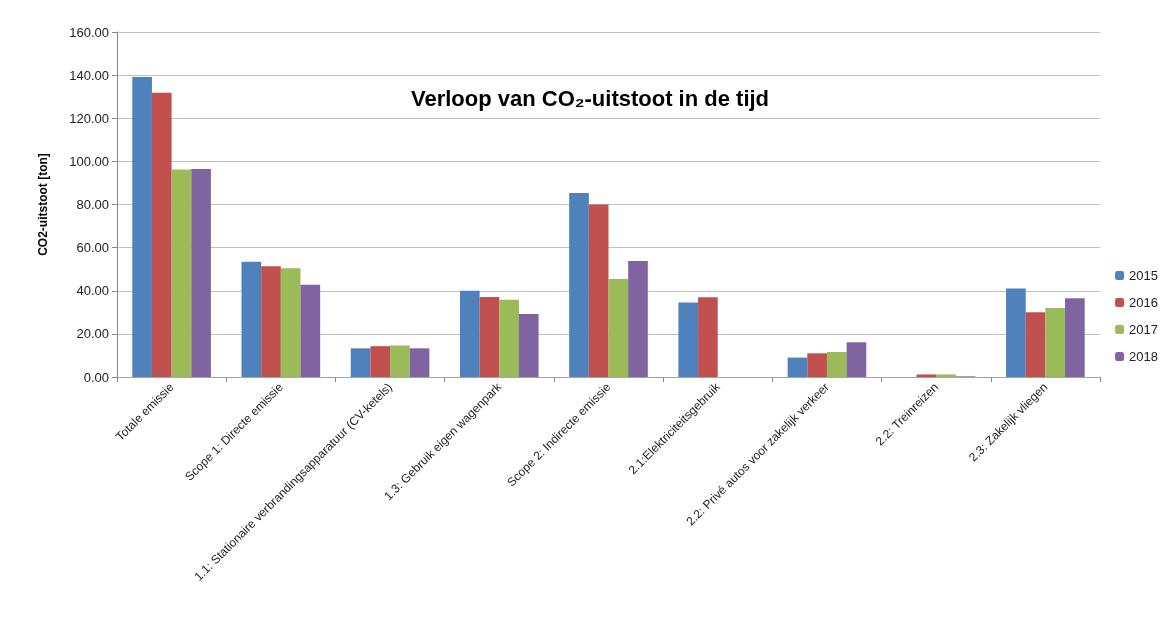 The height and width of the screenshot is (632, 1173). Describe the element at coordinates (92, 204) in the screenshot. I see `y-tick-label: 80.00` at that location.